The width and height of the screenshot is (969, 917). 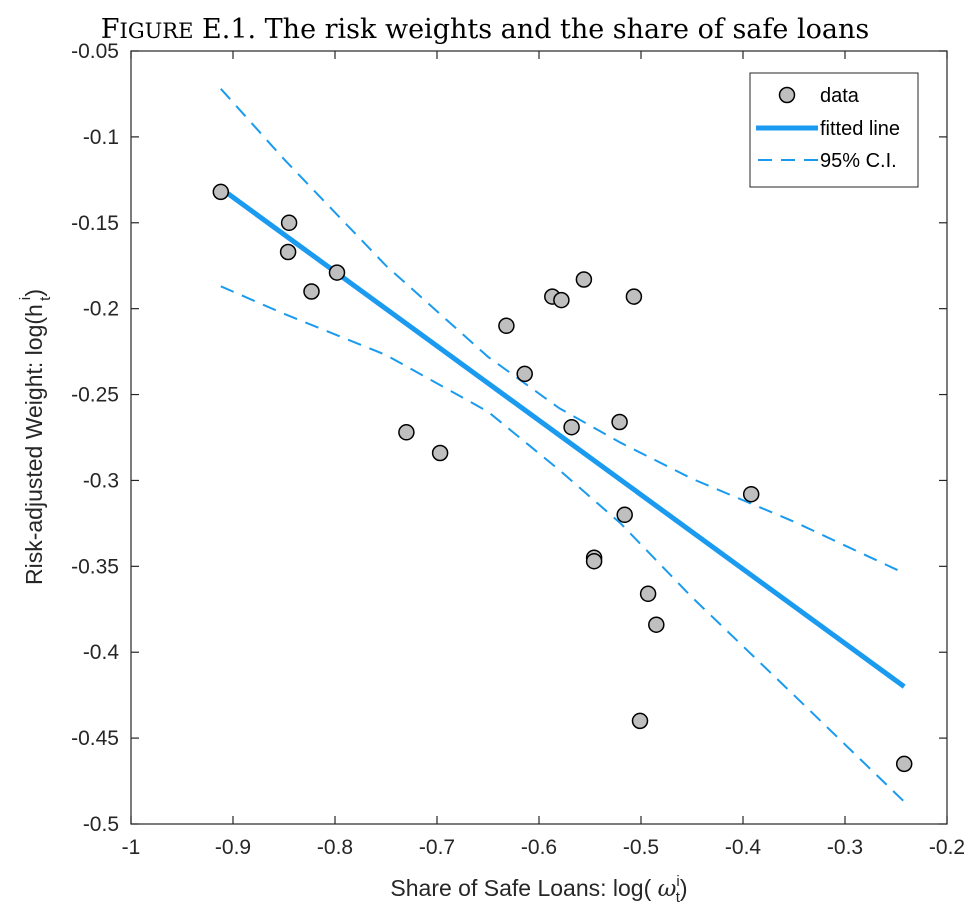 I want to click on y-tick-label: -0.05, so click(x=95, y=51).